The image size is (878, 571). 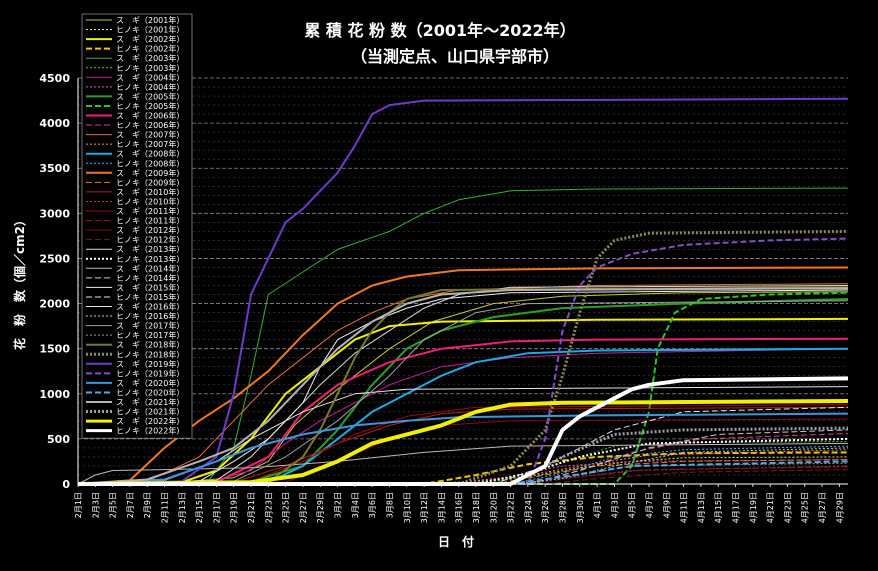 What do you see at coordinates (150, 49) in the screenshot?
I see `legend-entry: ヒノキ（2002年）` at bounding box center [150, 49].